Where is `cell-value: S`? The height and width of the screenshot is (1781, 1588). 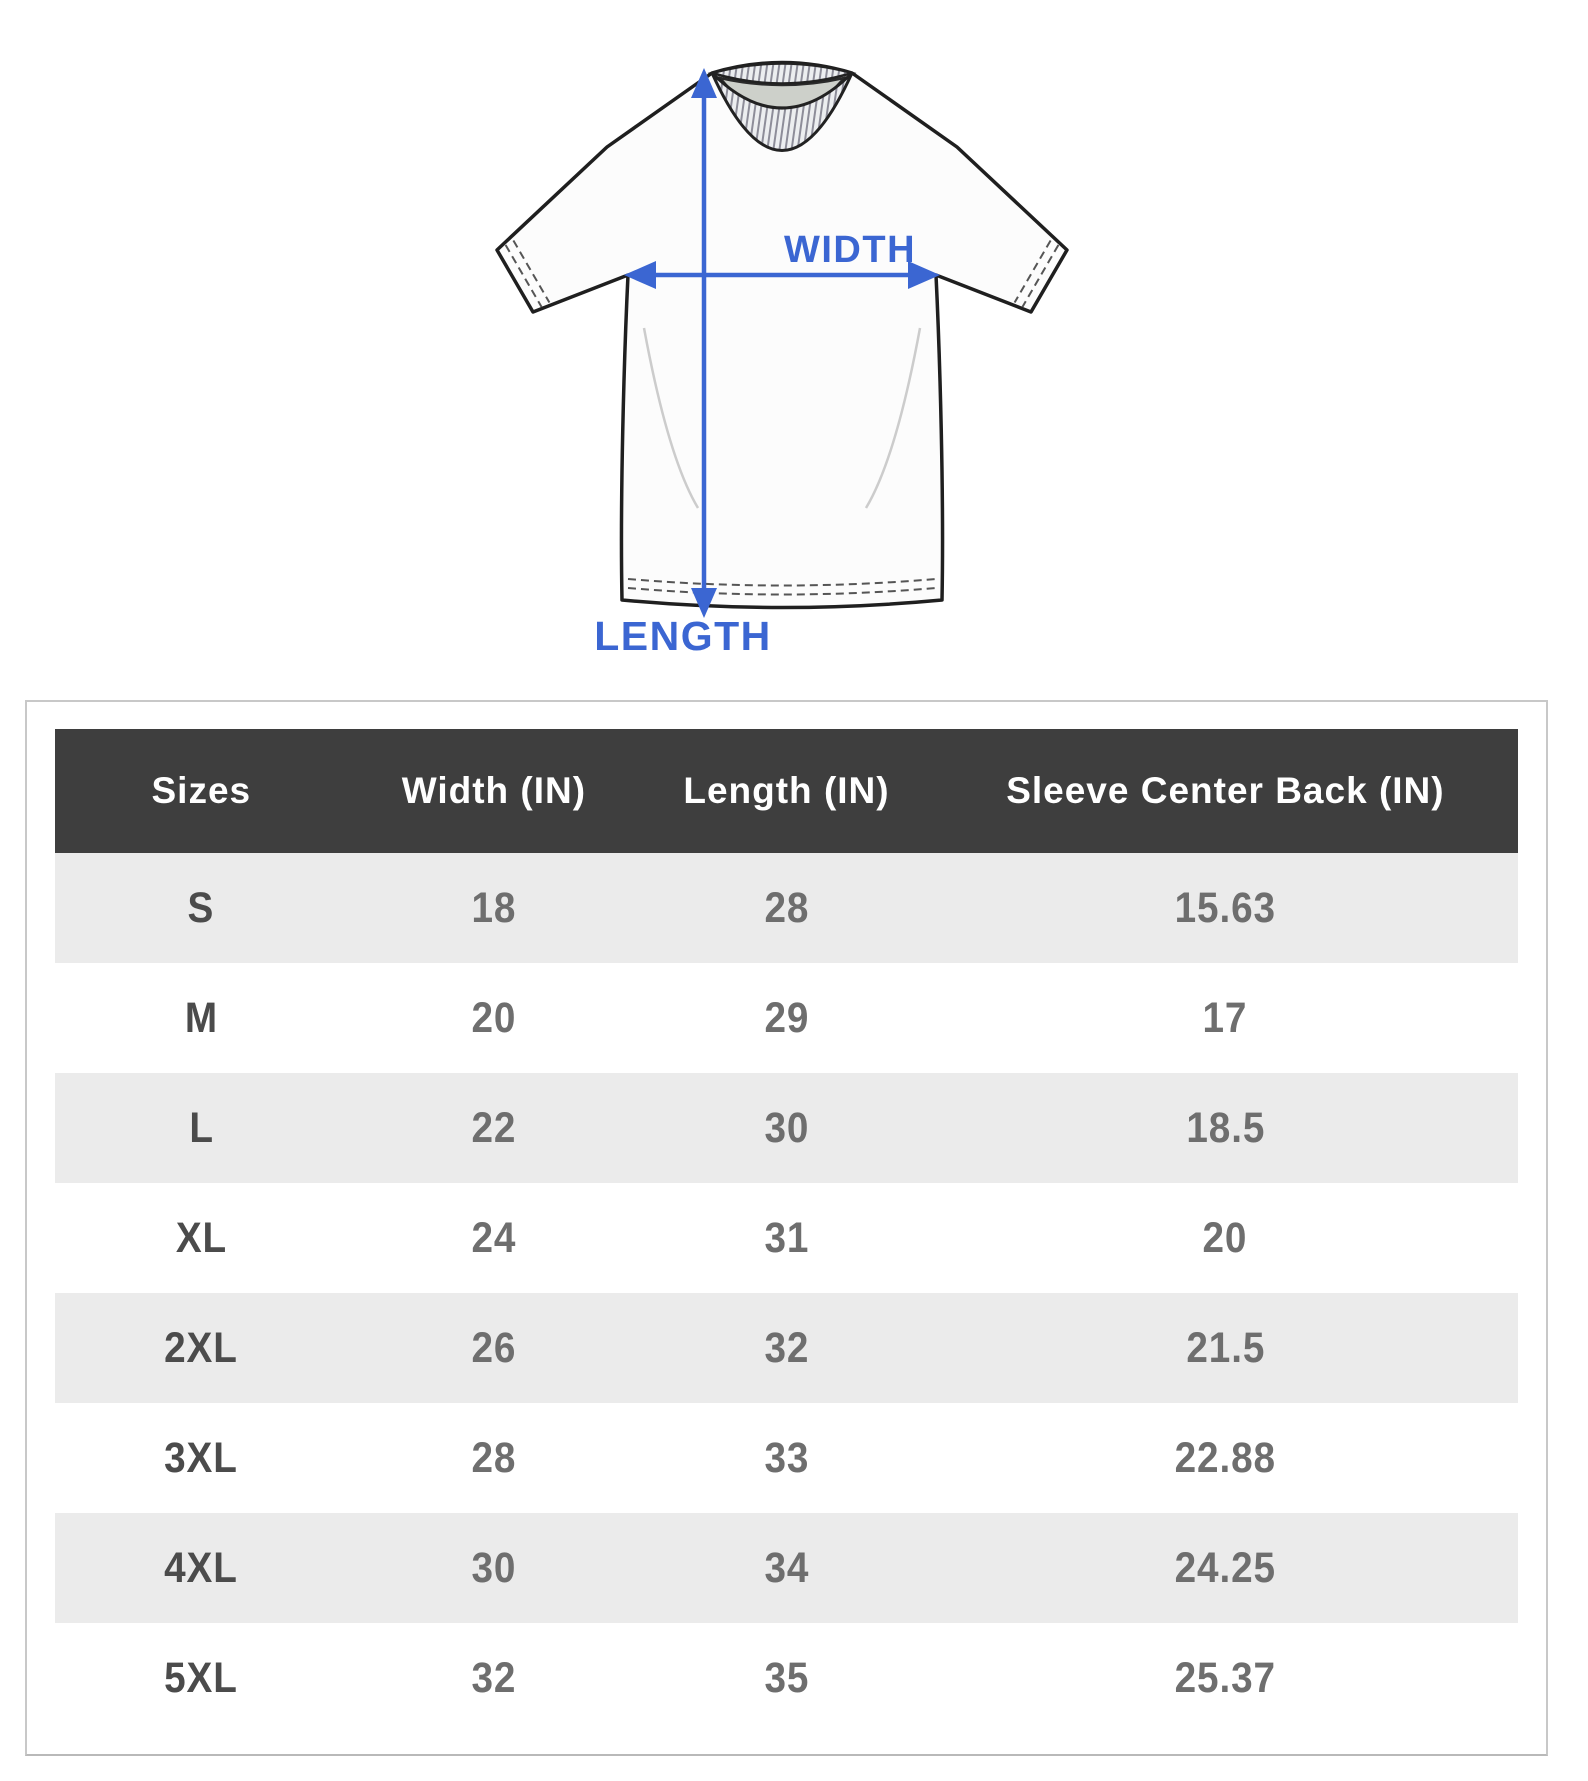
cell-value: S is located at coordinates (201, 907).